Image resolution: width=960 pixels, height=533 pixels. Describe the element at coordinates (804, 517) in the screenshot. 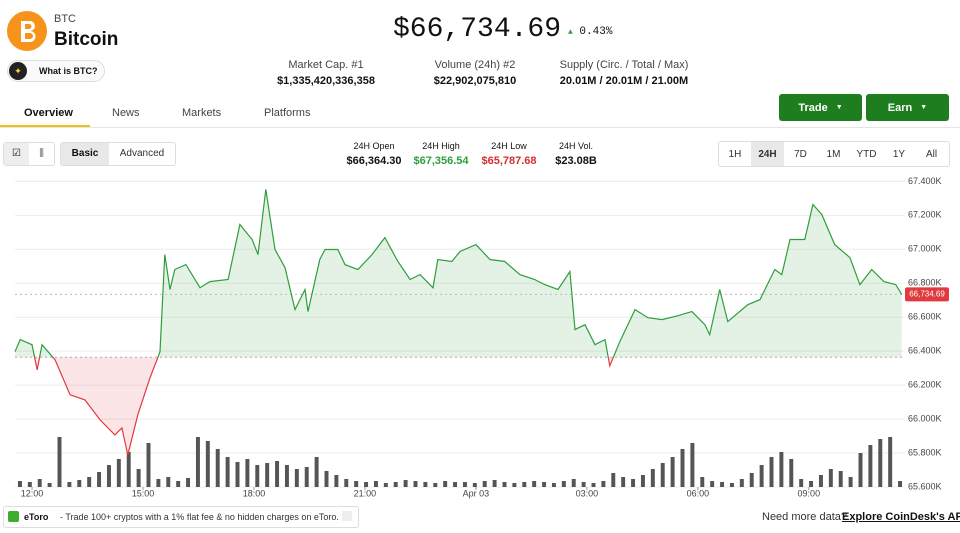

I see `more-data: Need more data?` at that location.